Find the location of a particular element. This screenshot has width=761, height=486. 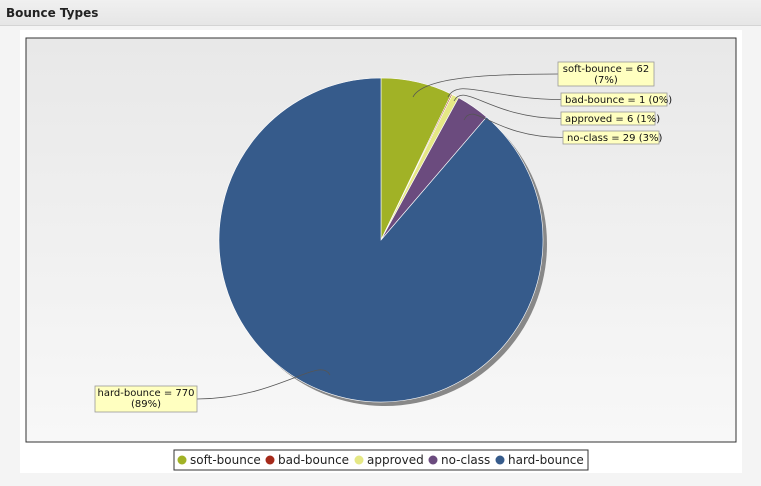

slice-label-text: bad-bounce = 1 (0%) is located at coordinates (618, 100).